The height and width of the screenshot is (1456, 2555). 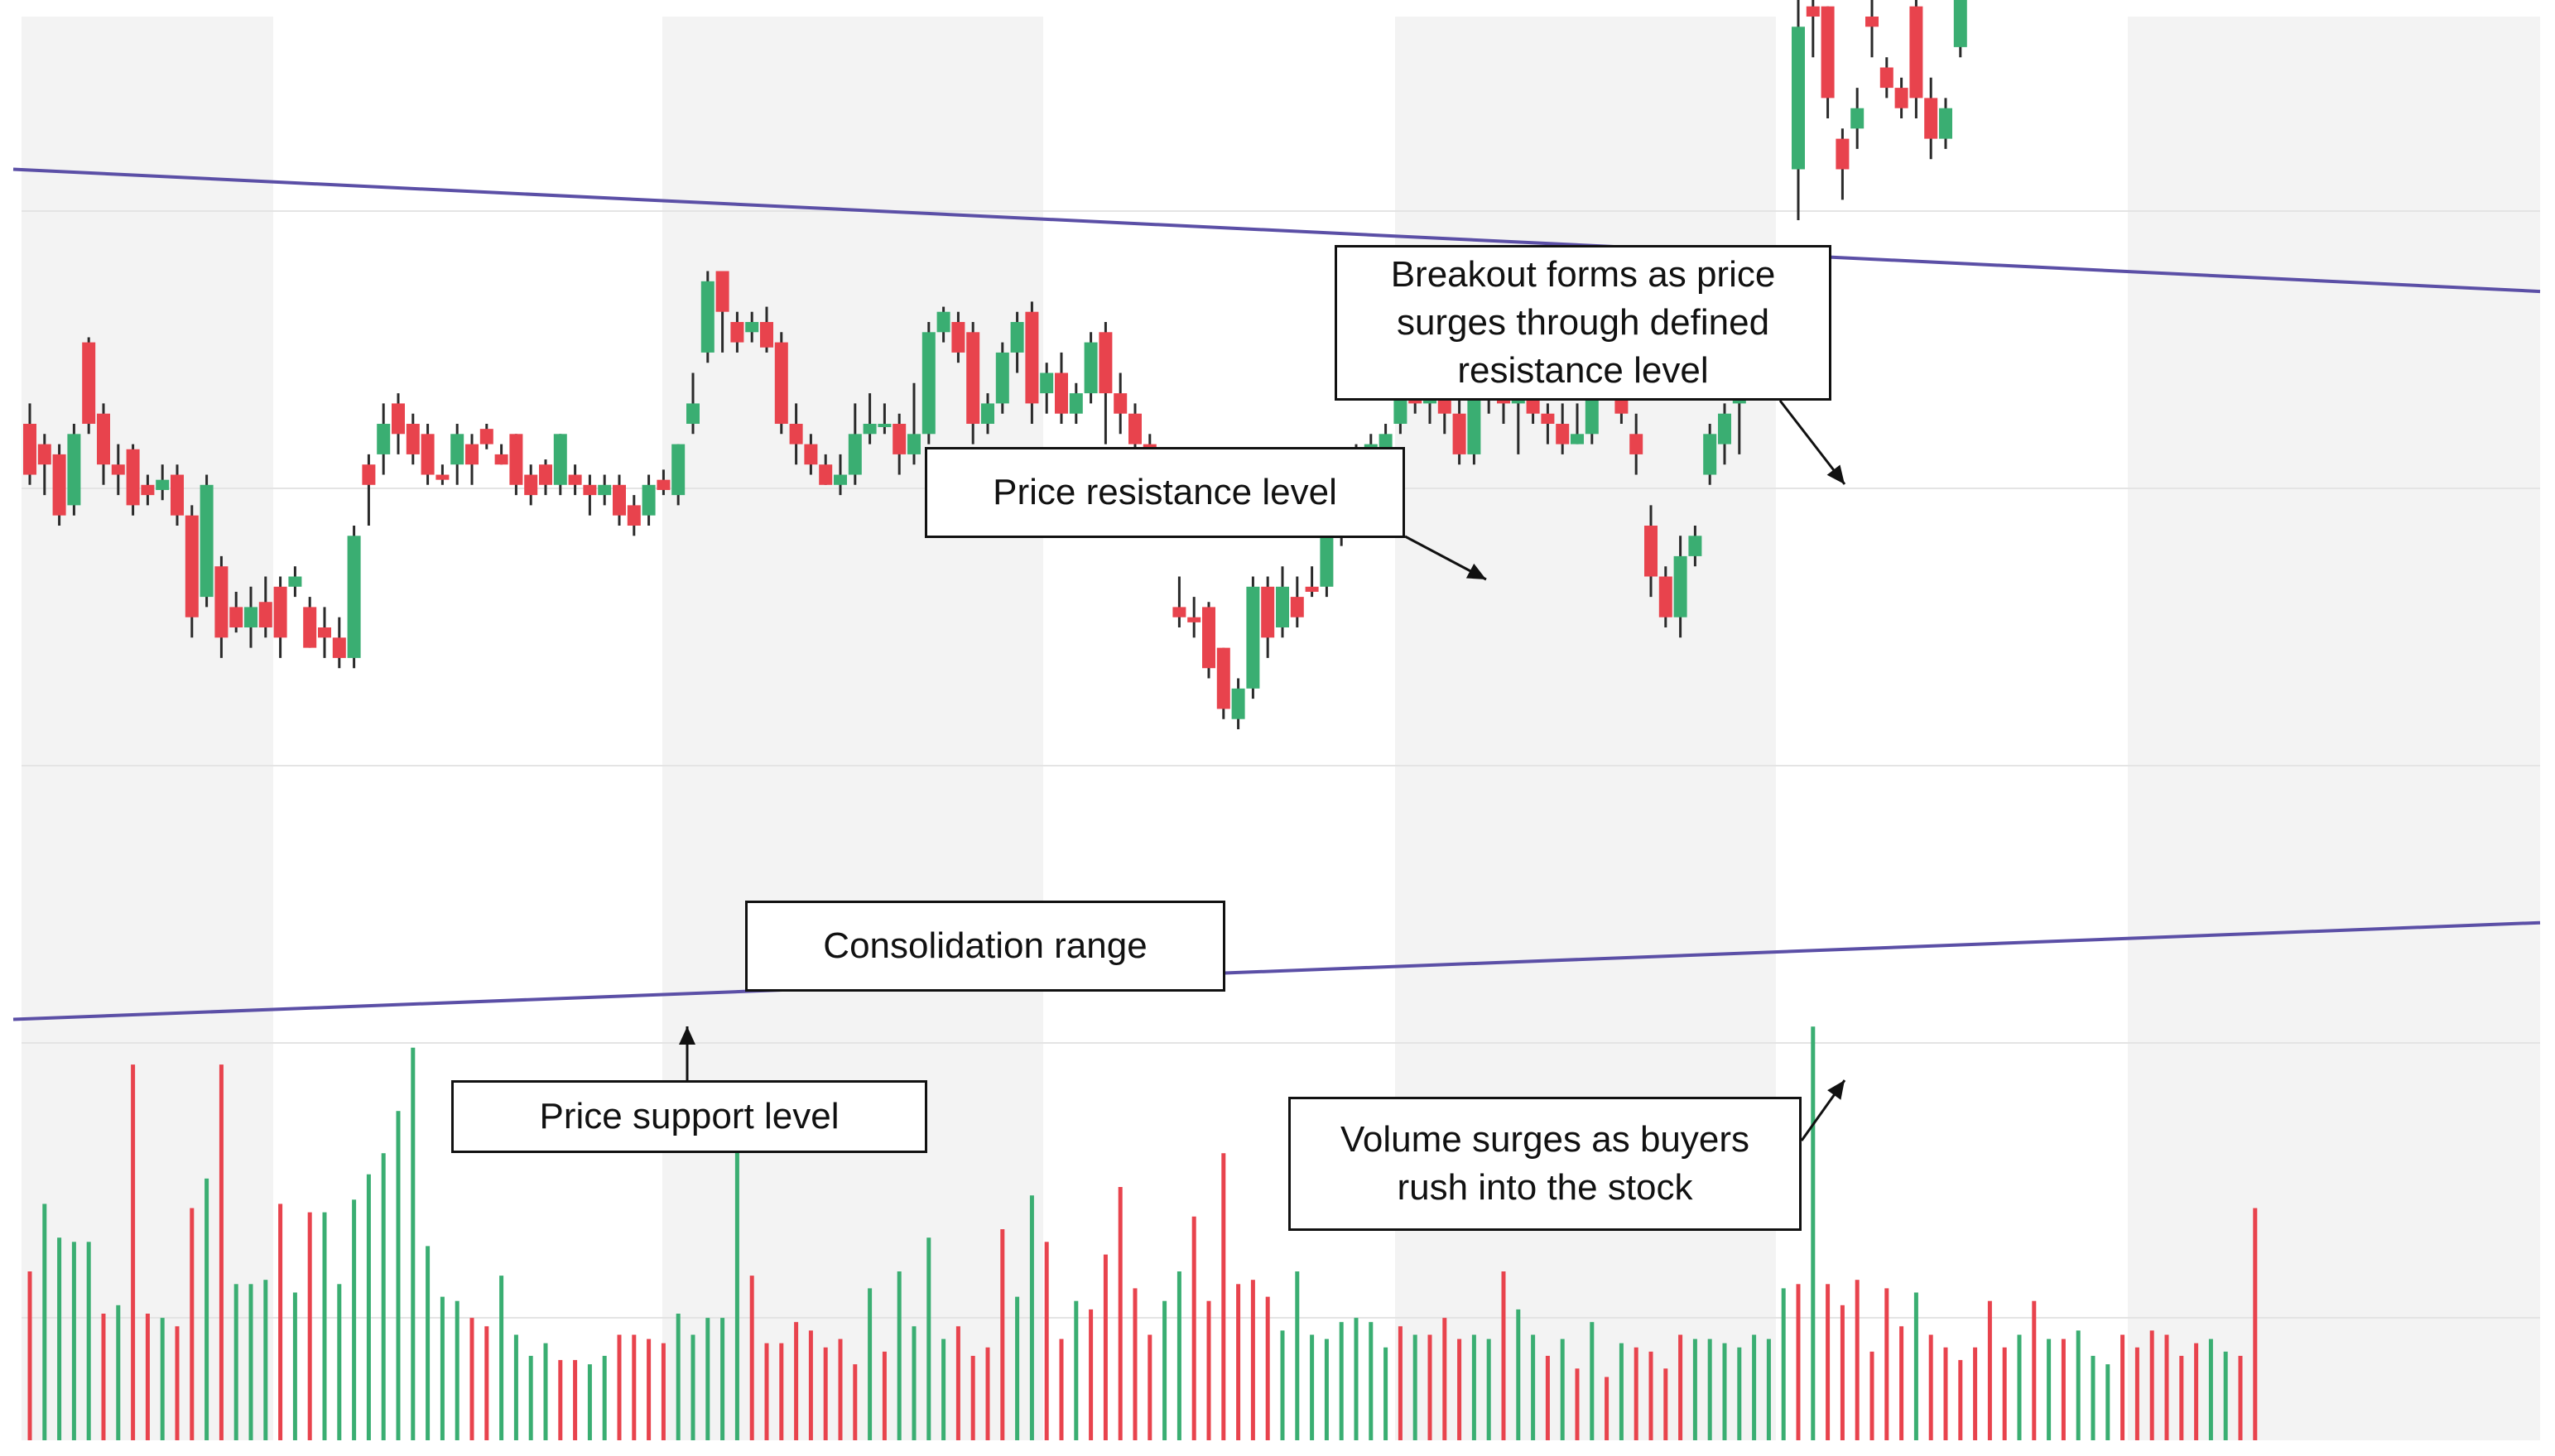 I want to click on resistance-callout: Price resistance level, so click(x=1165, y=492).